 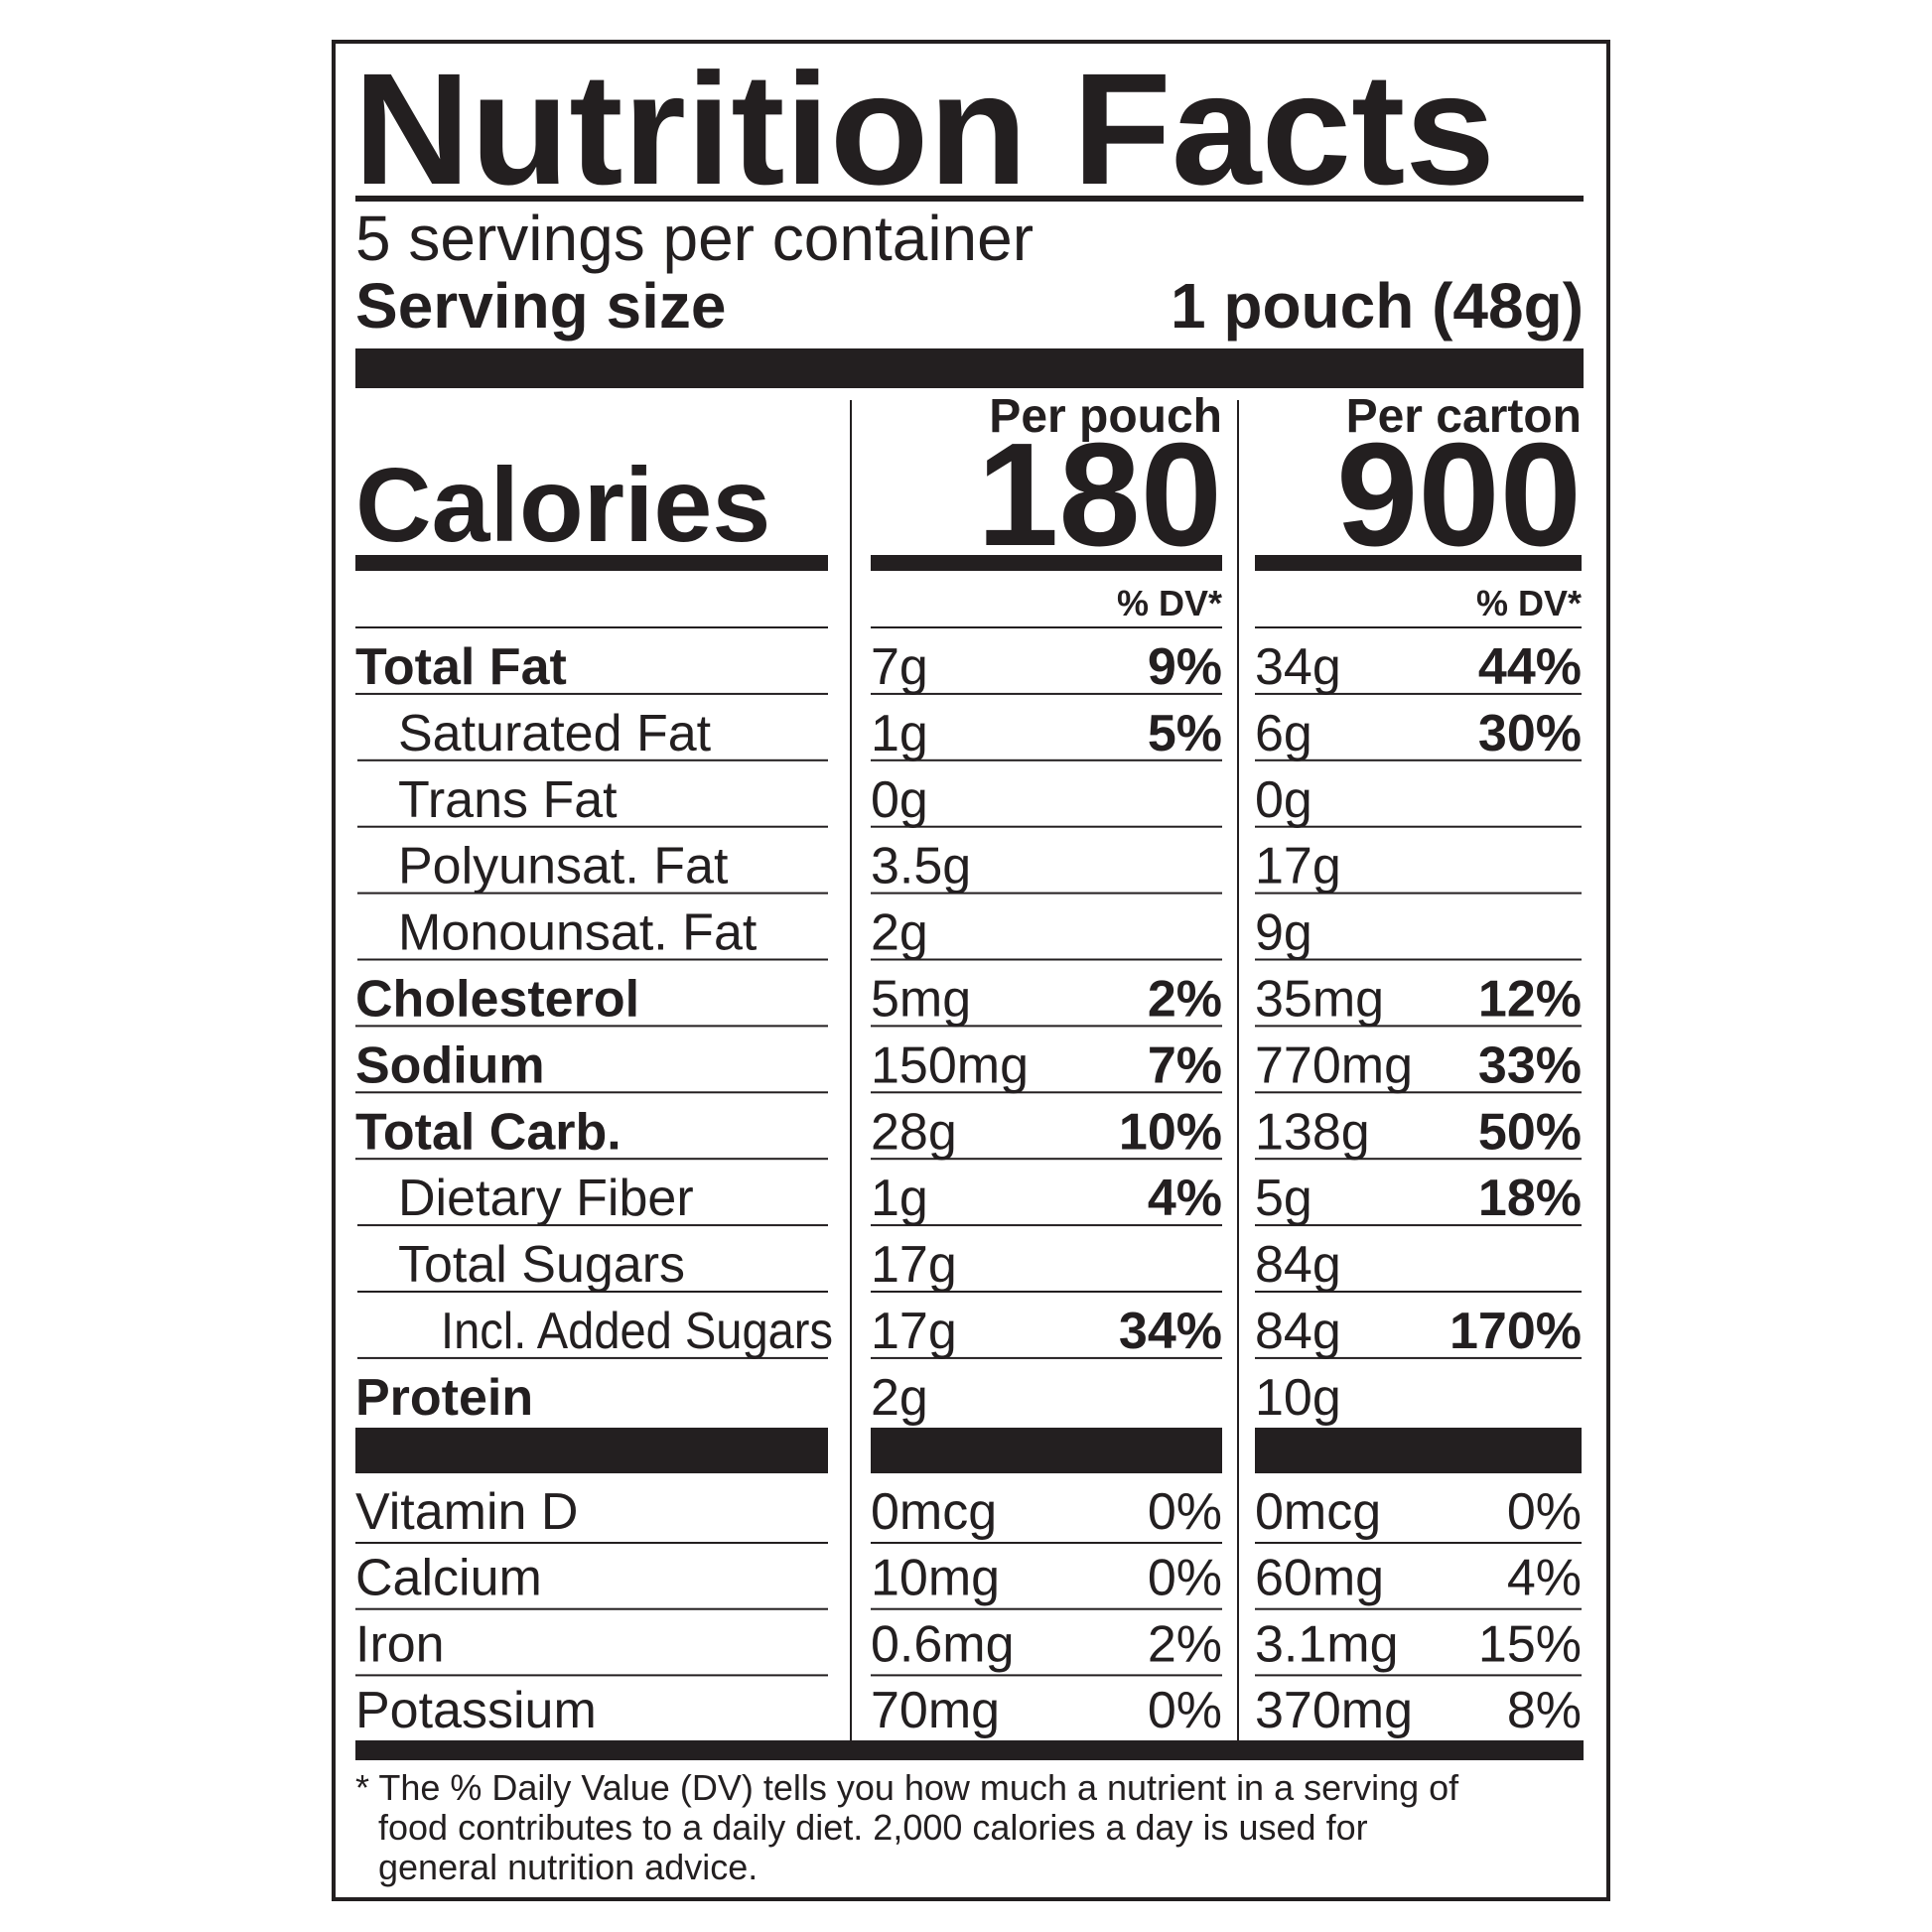 What do you see at coordinates (1327, 1644) in the screenshot?
I see `amount: 3.1mg` at bounding box center [1327, 1644].